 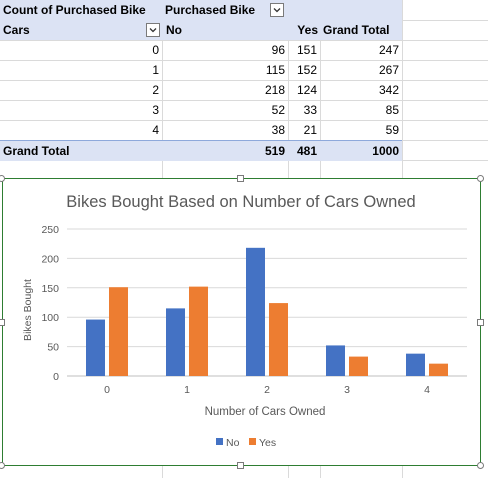 I want to click on no-value: 38, so click(x=278, y=130).